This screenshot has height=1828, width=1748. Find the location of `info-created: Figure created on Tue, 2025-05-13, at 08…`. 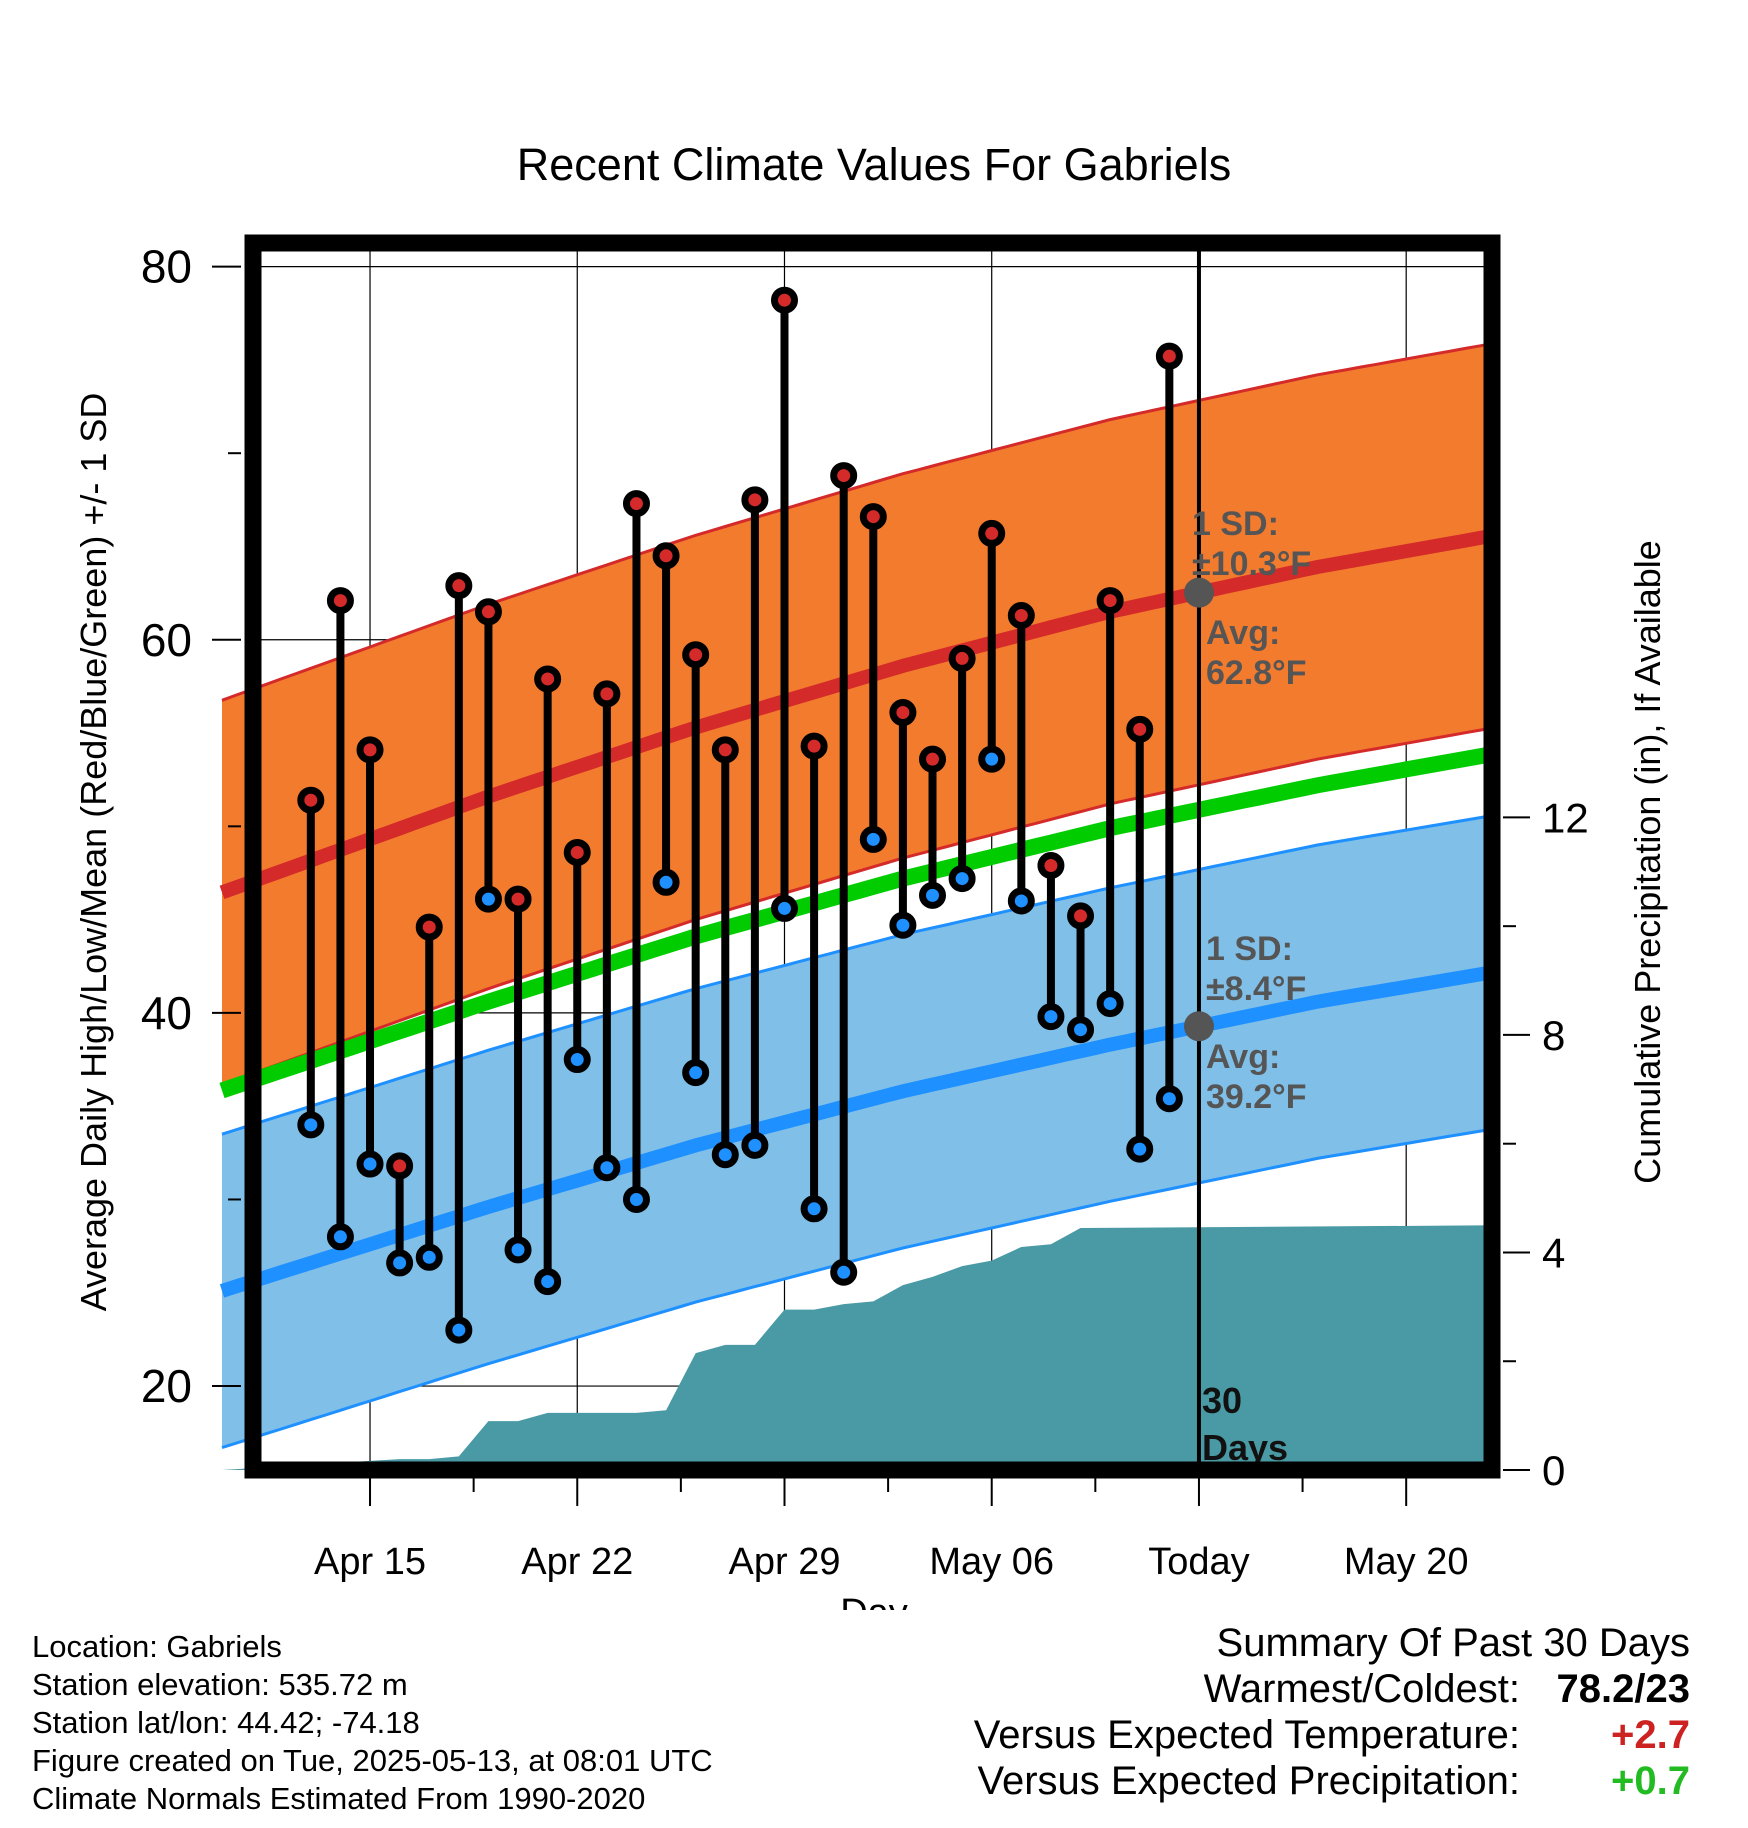

info-created: Figure created on Tue, 2025-05-13, at 08… is located at coordinates (372, 1760).